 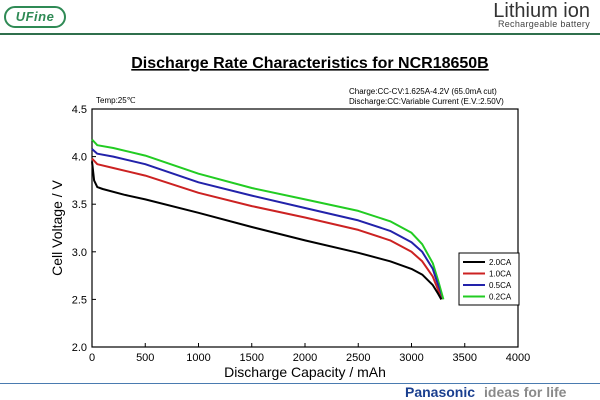 I want to click on x-tick-label: 1000, so click(x=198, y=358).